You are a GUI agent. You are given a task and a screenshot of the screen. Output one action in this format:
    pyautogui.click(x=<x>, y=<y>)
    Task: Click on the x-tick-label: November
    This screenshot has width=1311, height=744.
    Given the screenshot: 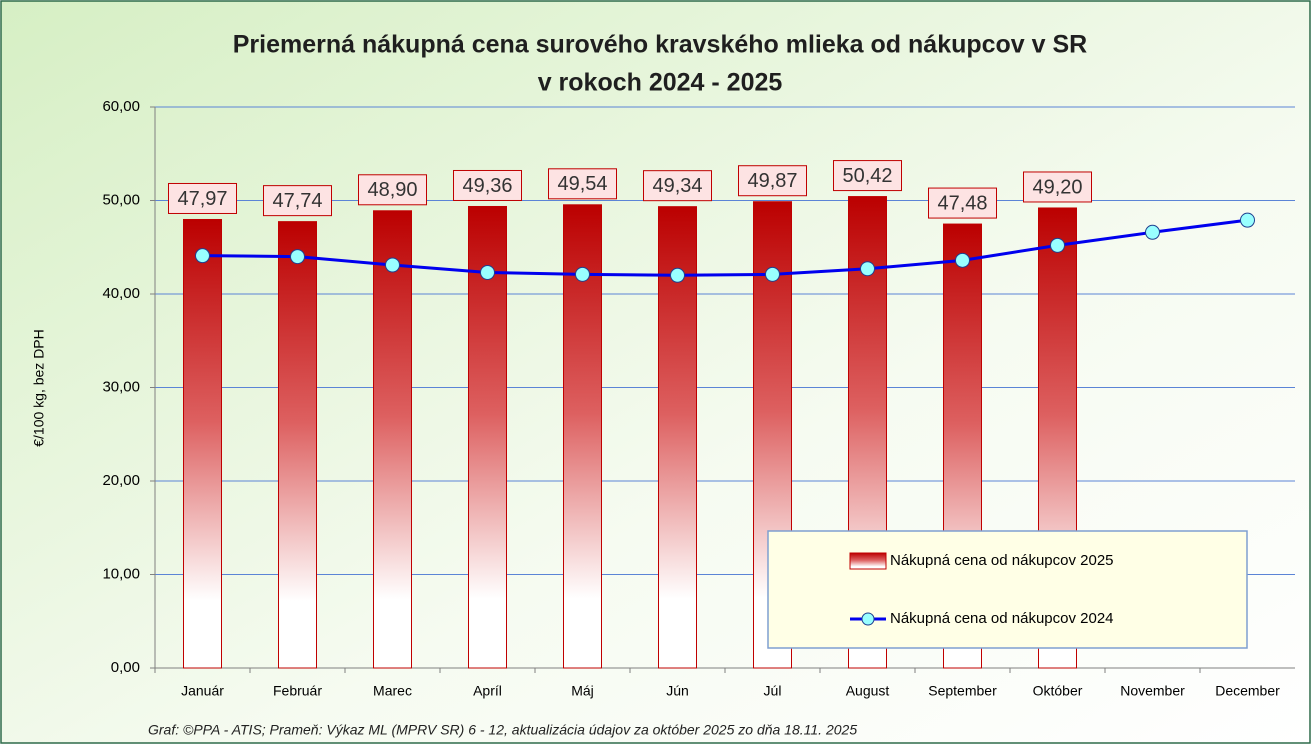 What is the action you would take?
    pyautogui.click(x=1152, y=691)
    